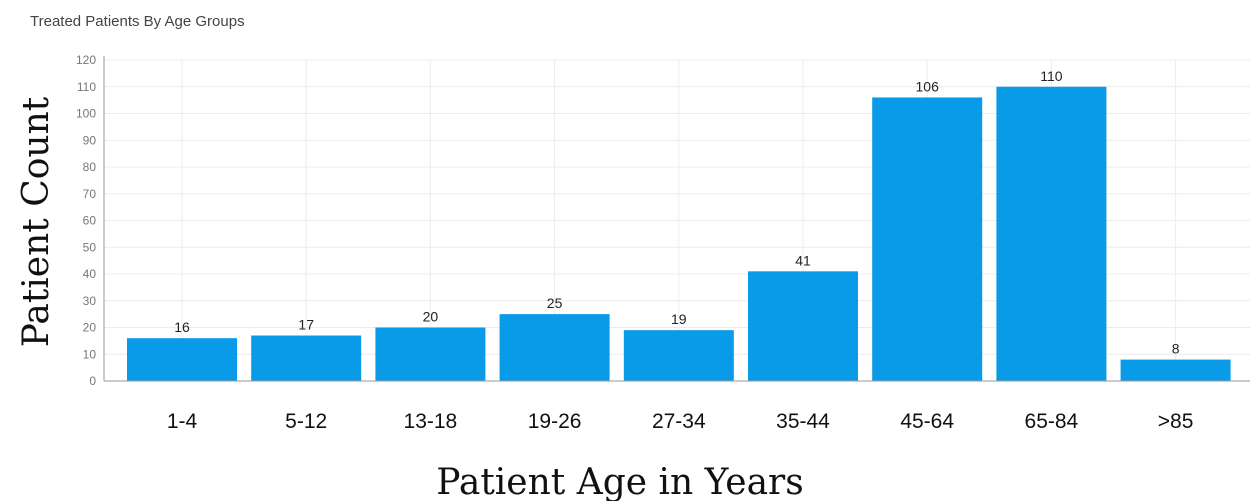 This screenshot has height=501, width=1254. What do you see at coordinates (90, 274) in the screenshot?
I see `y-tick-label: 40` at bounding box center [90, 274].